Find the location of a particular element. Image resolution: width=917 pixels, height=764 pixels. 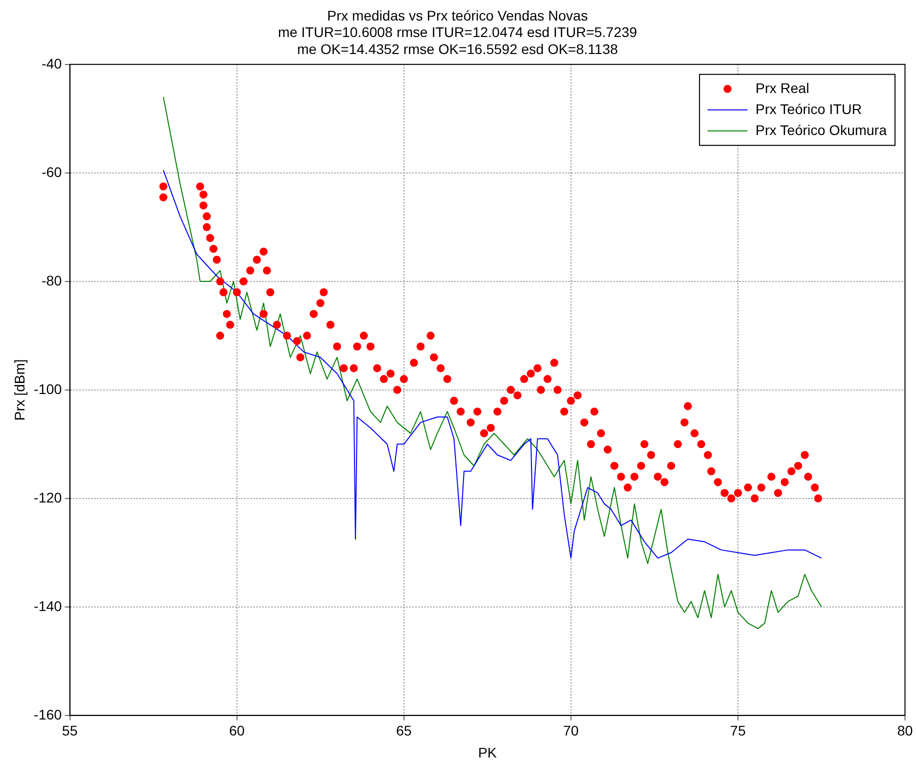

legend-label: Prx Teórico ITUR is located at coordinates (809, 108).